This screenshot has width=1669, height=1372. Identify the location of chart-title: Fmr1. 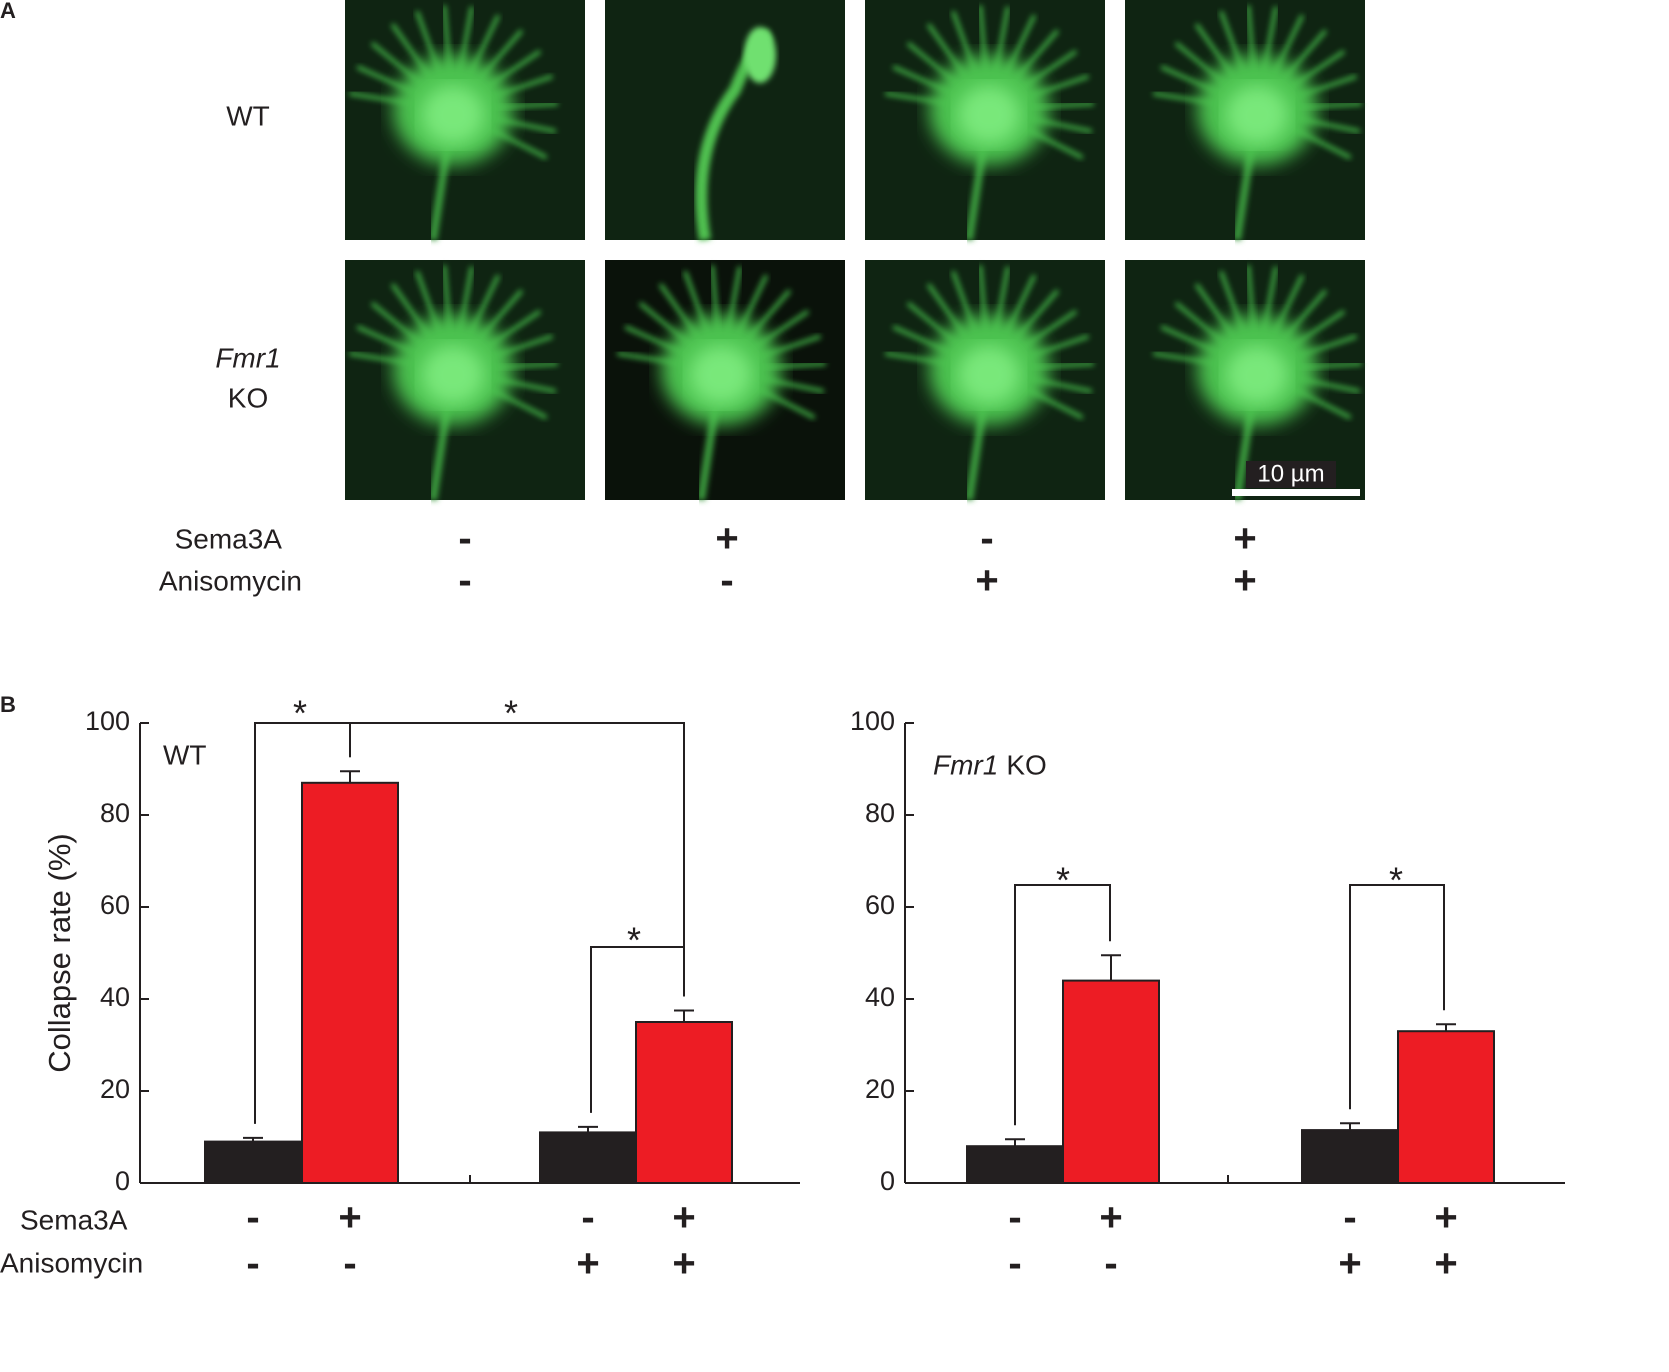
(965, 764).